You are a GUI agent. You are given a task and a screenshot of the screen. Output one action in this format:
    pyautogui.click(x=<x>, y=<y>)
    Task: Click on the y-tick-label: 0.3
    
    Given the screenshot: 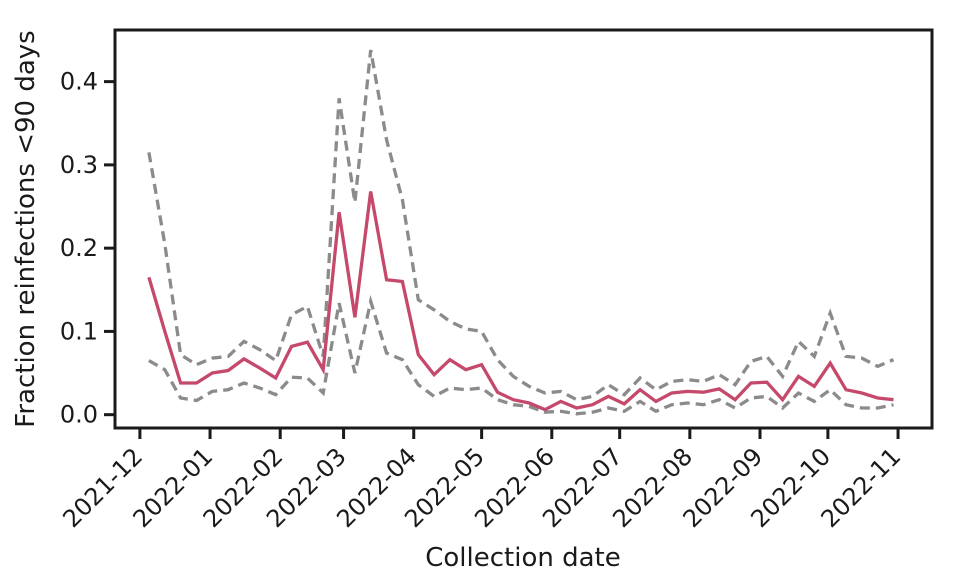 What is the action you would take?
    pyautogui.click(x=79, y=165)
    